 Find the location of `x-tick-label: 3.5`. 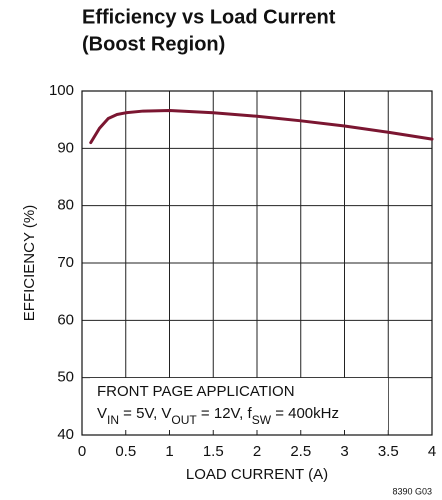

x-tick-label: 3.5 is located at coordinates (388, 451).